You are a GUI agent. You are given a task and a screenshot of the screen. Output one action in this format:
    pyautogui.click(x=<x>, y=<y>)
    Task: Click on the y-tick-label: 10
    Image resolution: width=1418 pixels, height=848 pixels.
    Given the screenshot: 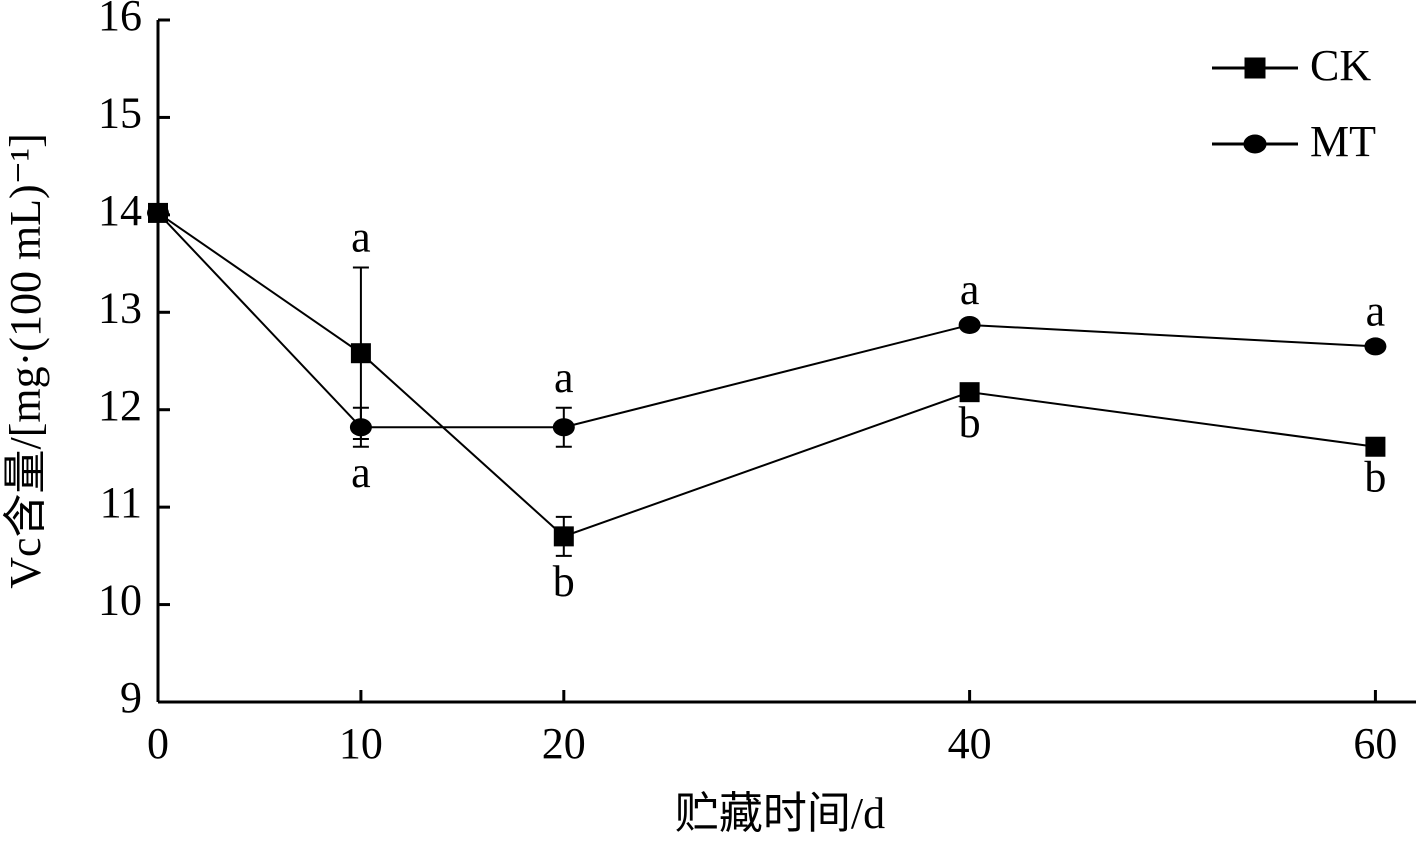 What is the action you would take?
    pyautogui.click(x=120, y=600)
    